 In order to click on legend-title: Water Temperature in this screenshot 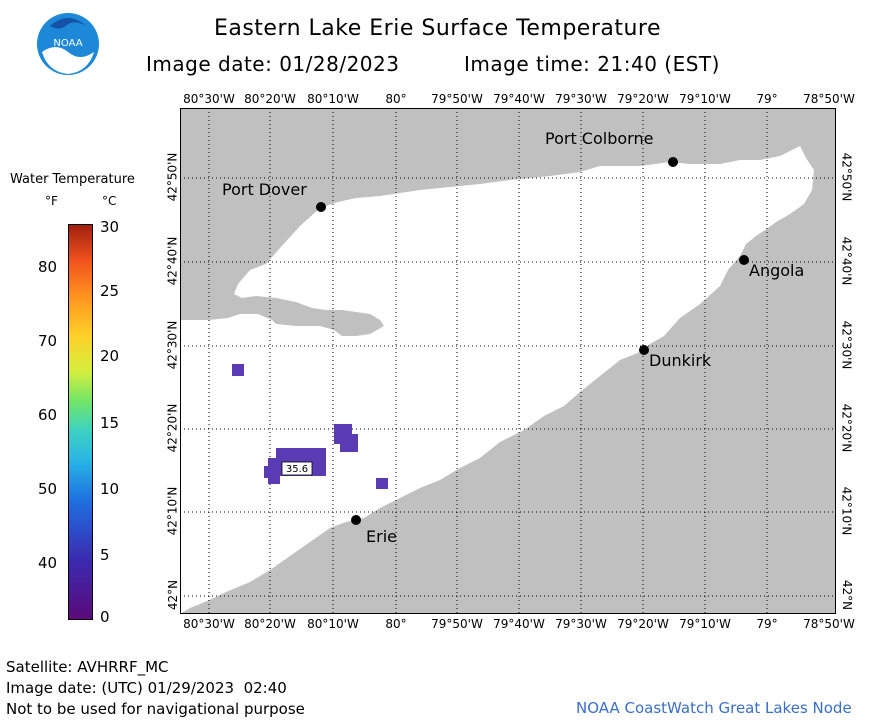, I will do `click(72, 179)`.